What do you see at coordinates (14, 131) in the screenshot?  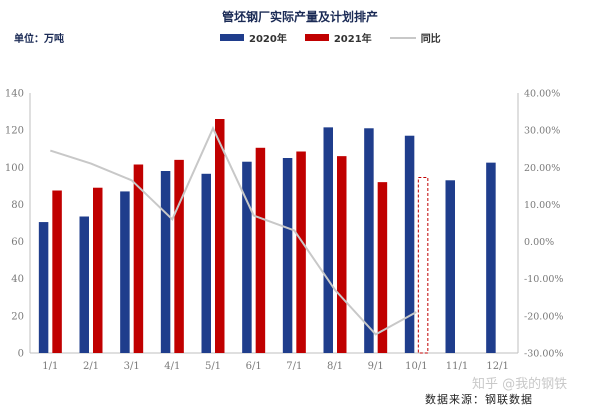 I see `y-left-tick-label: 120` at bounding box center [14, 131].